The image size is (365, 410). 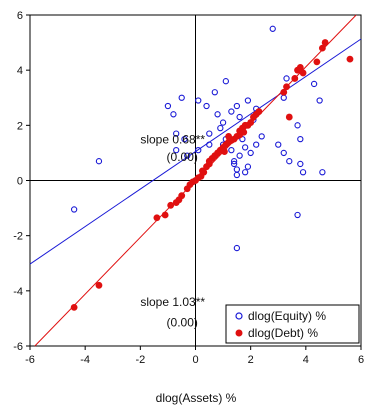 I want to click on y-tick-label: -6, so click(x=18, y=347).